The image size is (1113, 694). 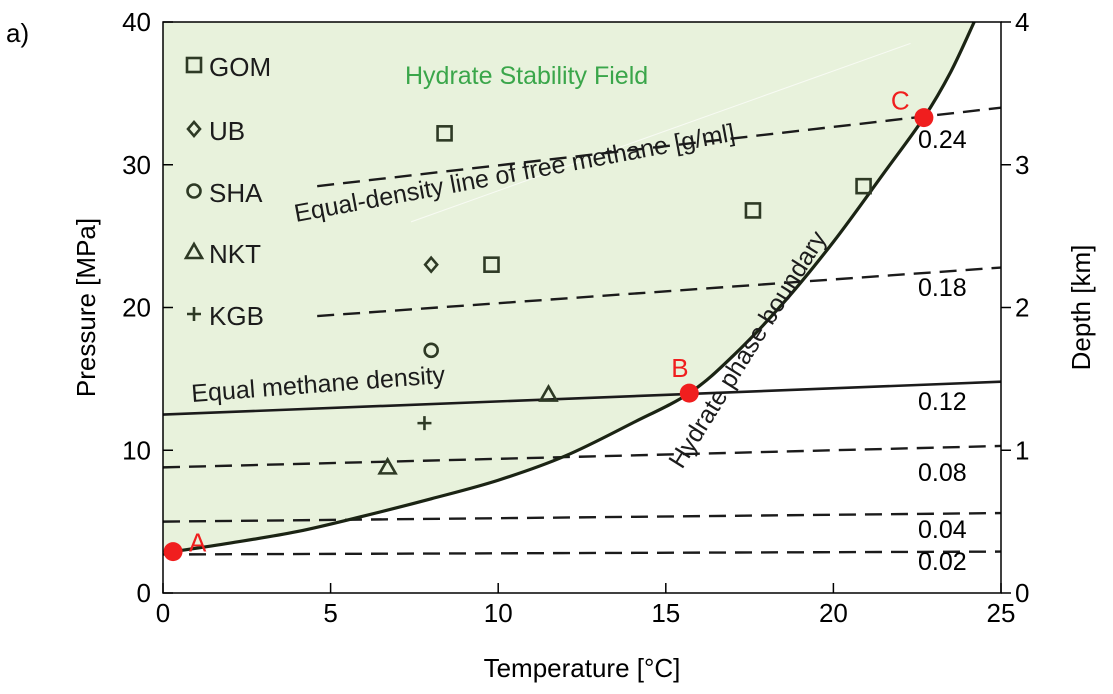 What do you see at coordinates (526, 76) in the screenshot?
I see `stability-field-label: Hydrate Stability Field` at bounding box center [526, 76].